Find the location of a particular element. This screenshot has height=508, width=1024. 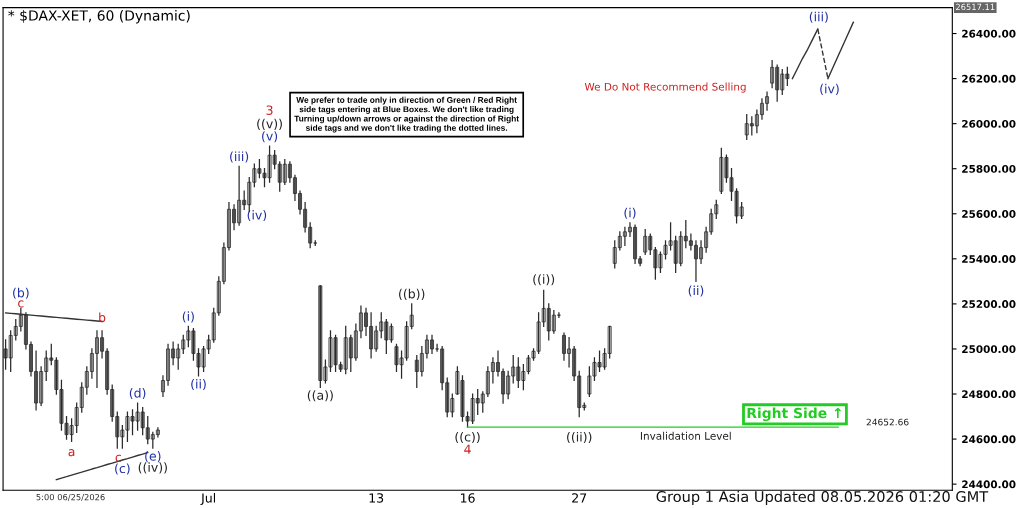

y-tick-label: 24800.00 is located at coordinates (989, 394).